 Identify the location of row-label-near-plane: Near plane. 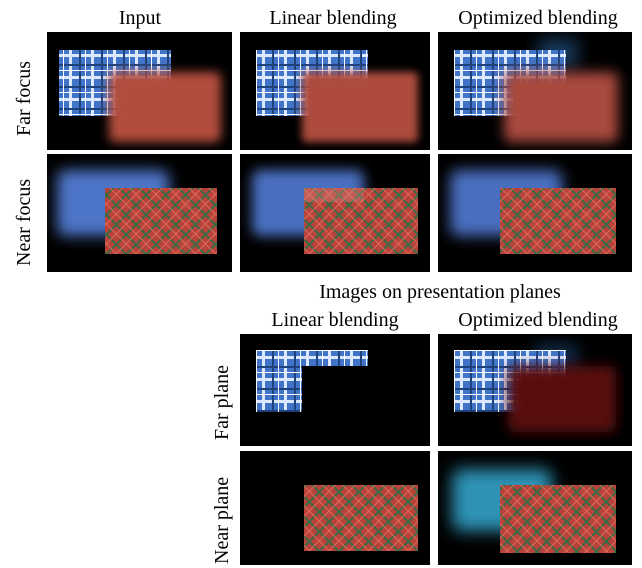
(222, 520).